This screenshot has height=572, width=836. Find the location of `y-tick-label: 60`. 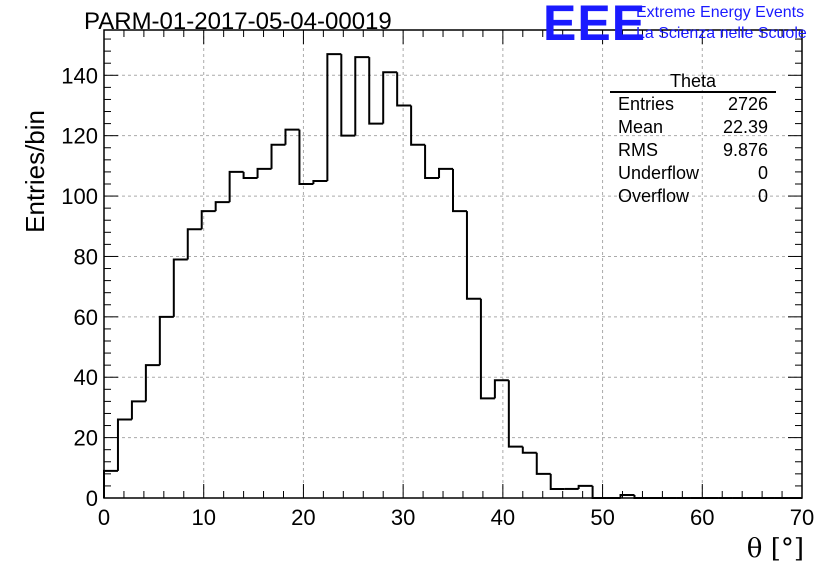

y-tick-label: 60 is located at coordinates (86, 317).